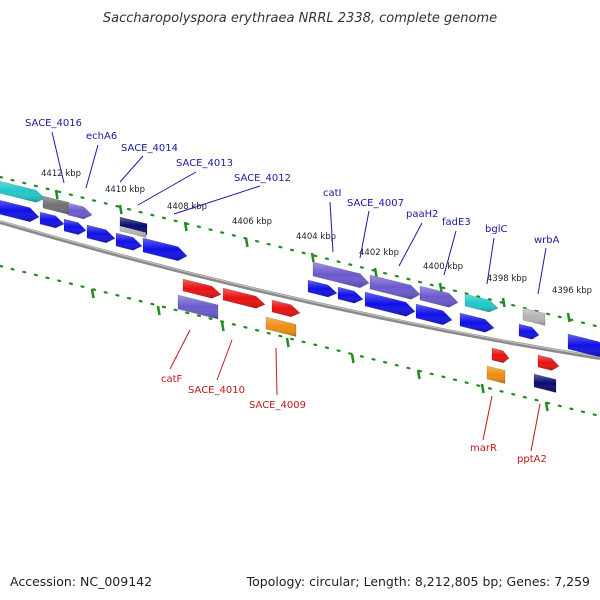  Describe the element at coordinates (262, 178) in the screenshot. I see `gene-label-sace-4012: SACE_4012` at that location.